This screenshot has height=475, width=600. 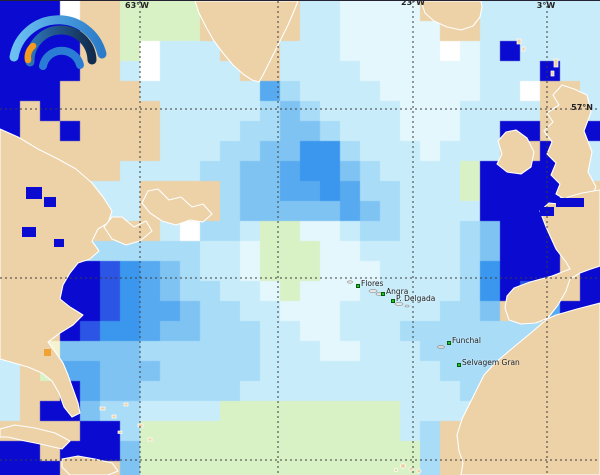 What do you see at coordinates (56, 273) in the screenshot?
I see `land-north-america` at bounding box center [56, 273].